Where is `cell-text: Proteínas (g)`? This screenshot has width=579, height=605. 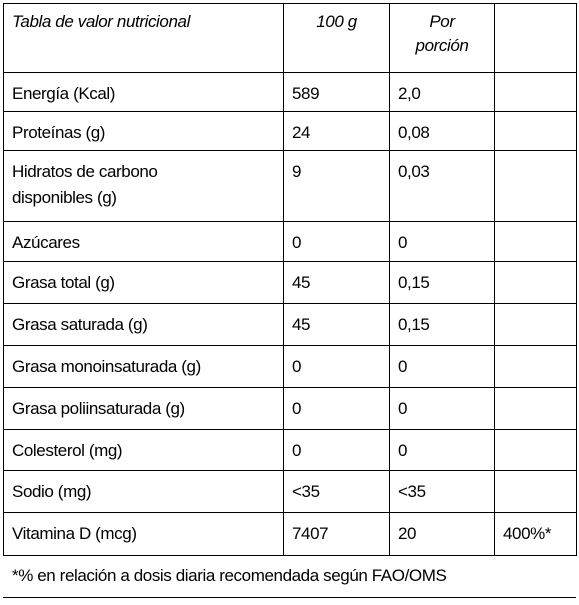
cell-text: Proteínas (g) is located at coordinates (59, 132).